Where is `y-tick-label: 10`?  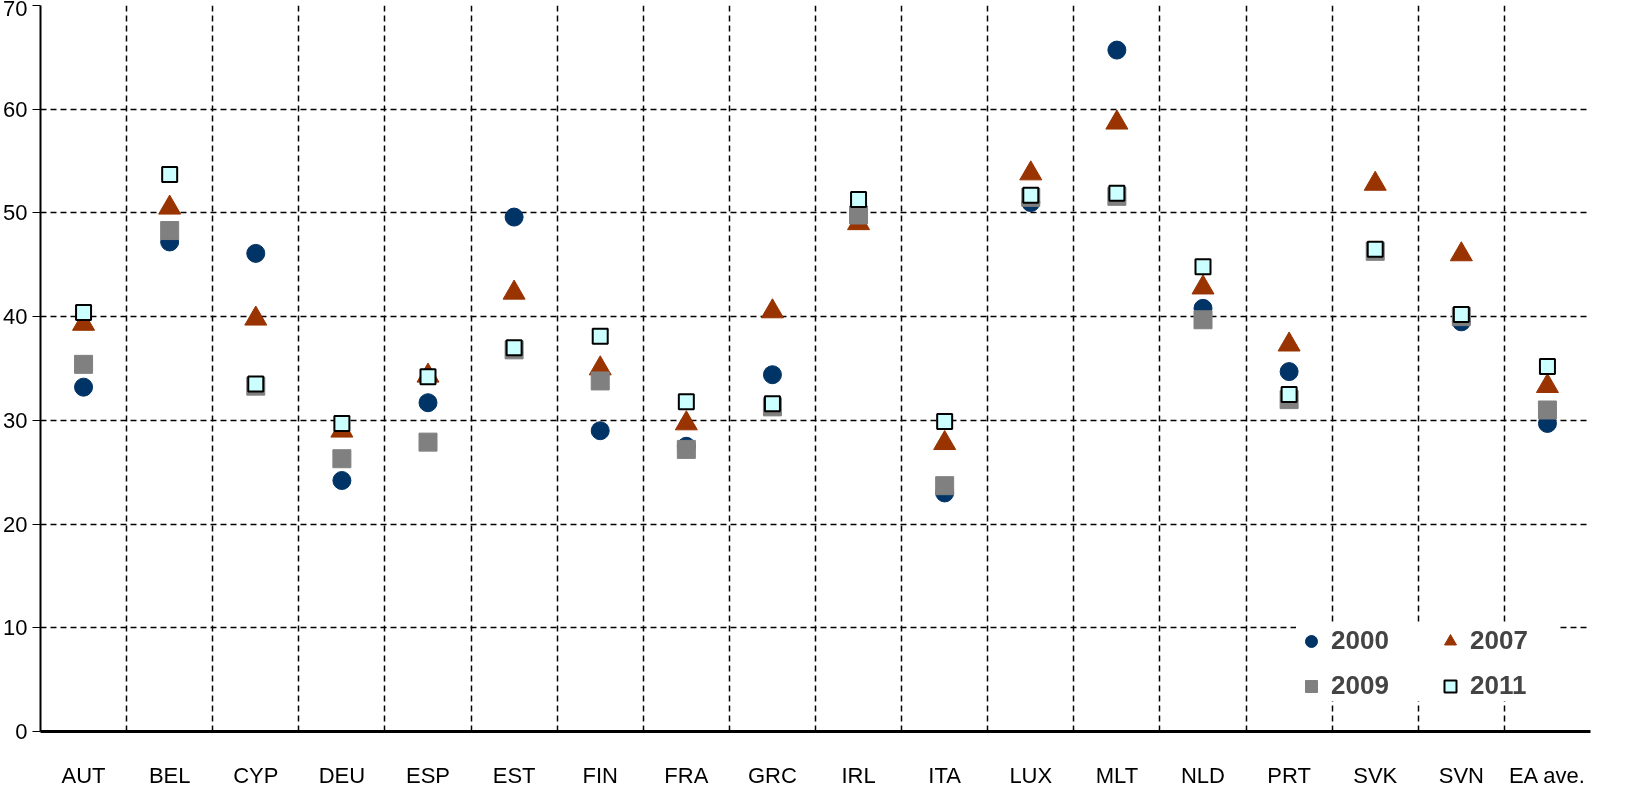 y-tick-label: 10 is located at coordinates (15, 628).